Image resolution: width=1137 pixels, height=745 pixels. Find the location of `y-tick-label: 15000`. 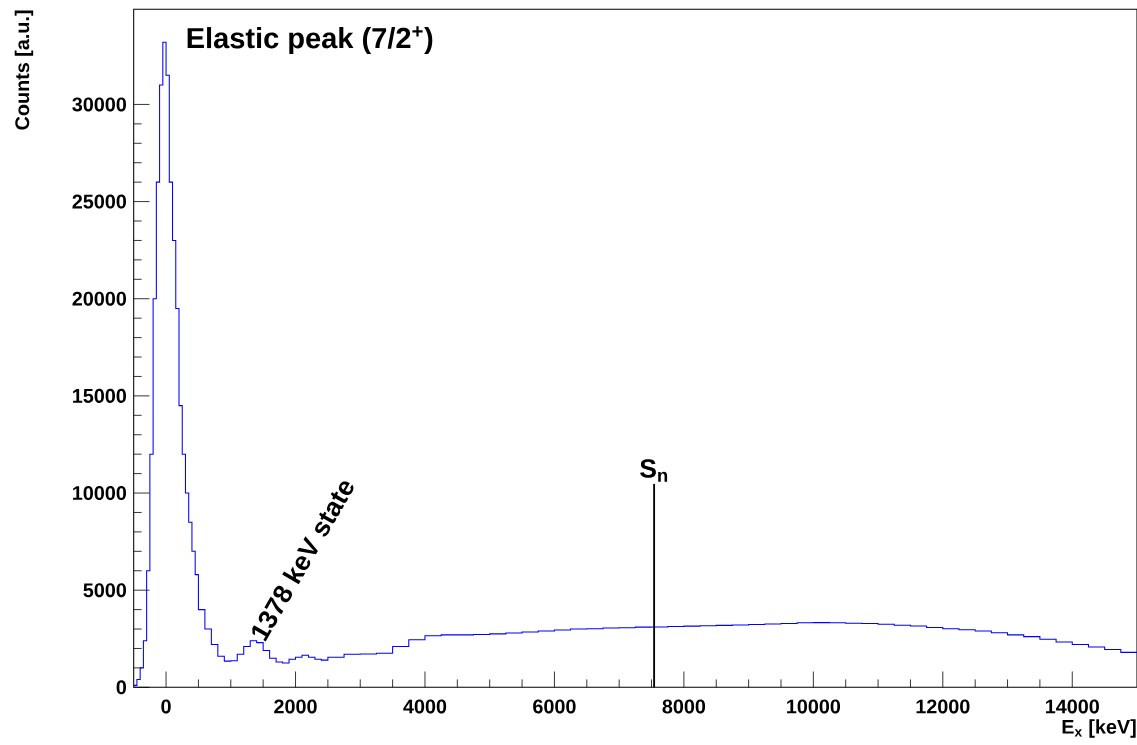

y-tick-label: 15000 is located at coordinates (99, 396).